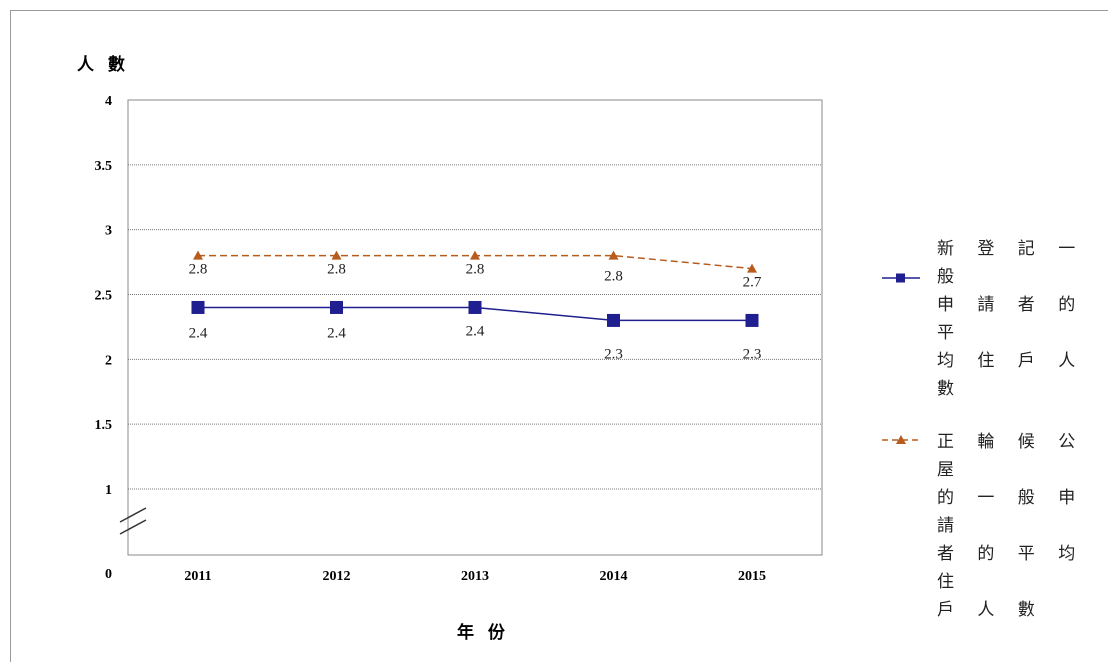 The height and width of the screenshot is (662, 1110). I want to click on x-tick-label: 2012, so click(337, 576).